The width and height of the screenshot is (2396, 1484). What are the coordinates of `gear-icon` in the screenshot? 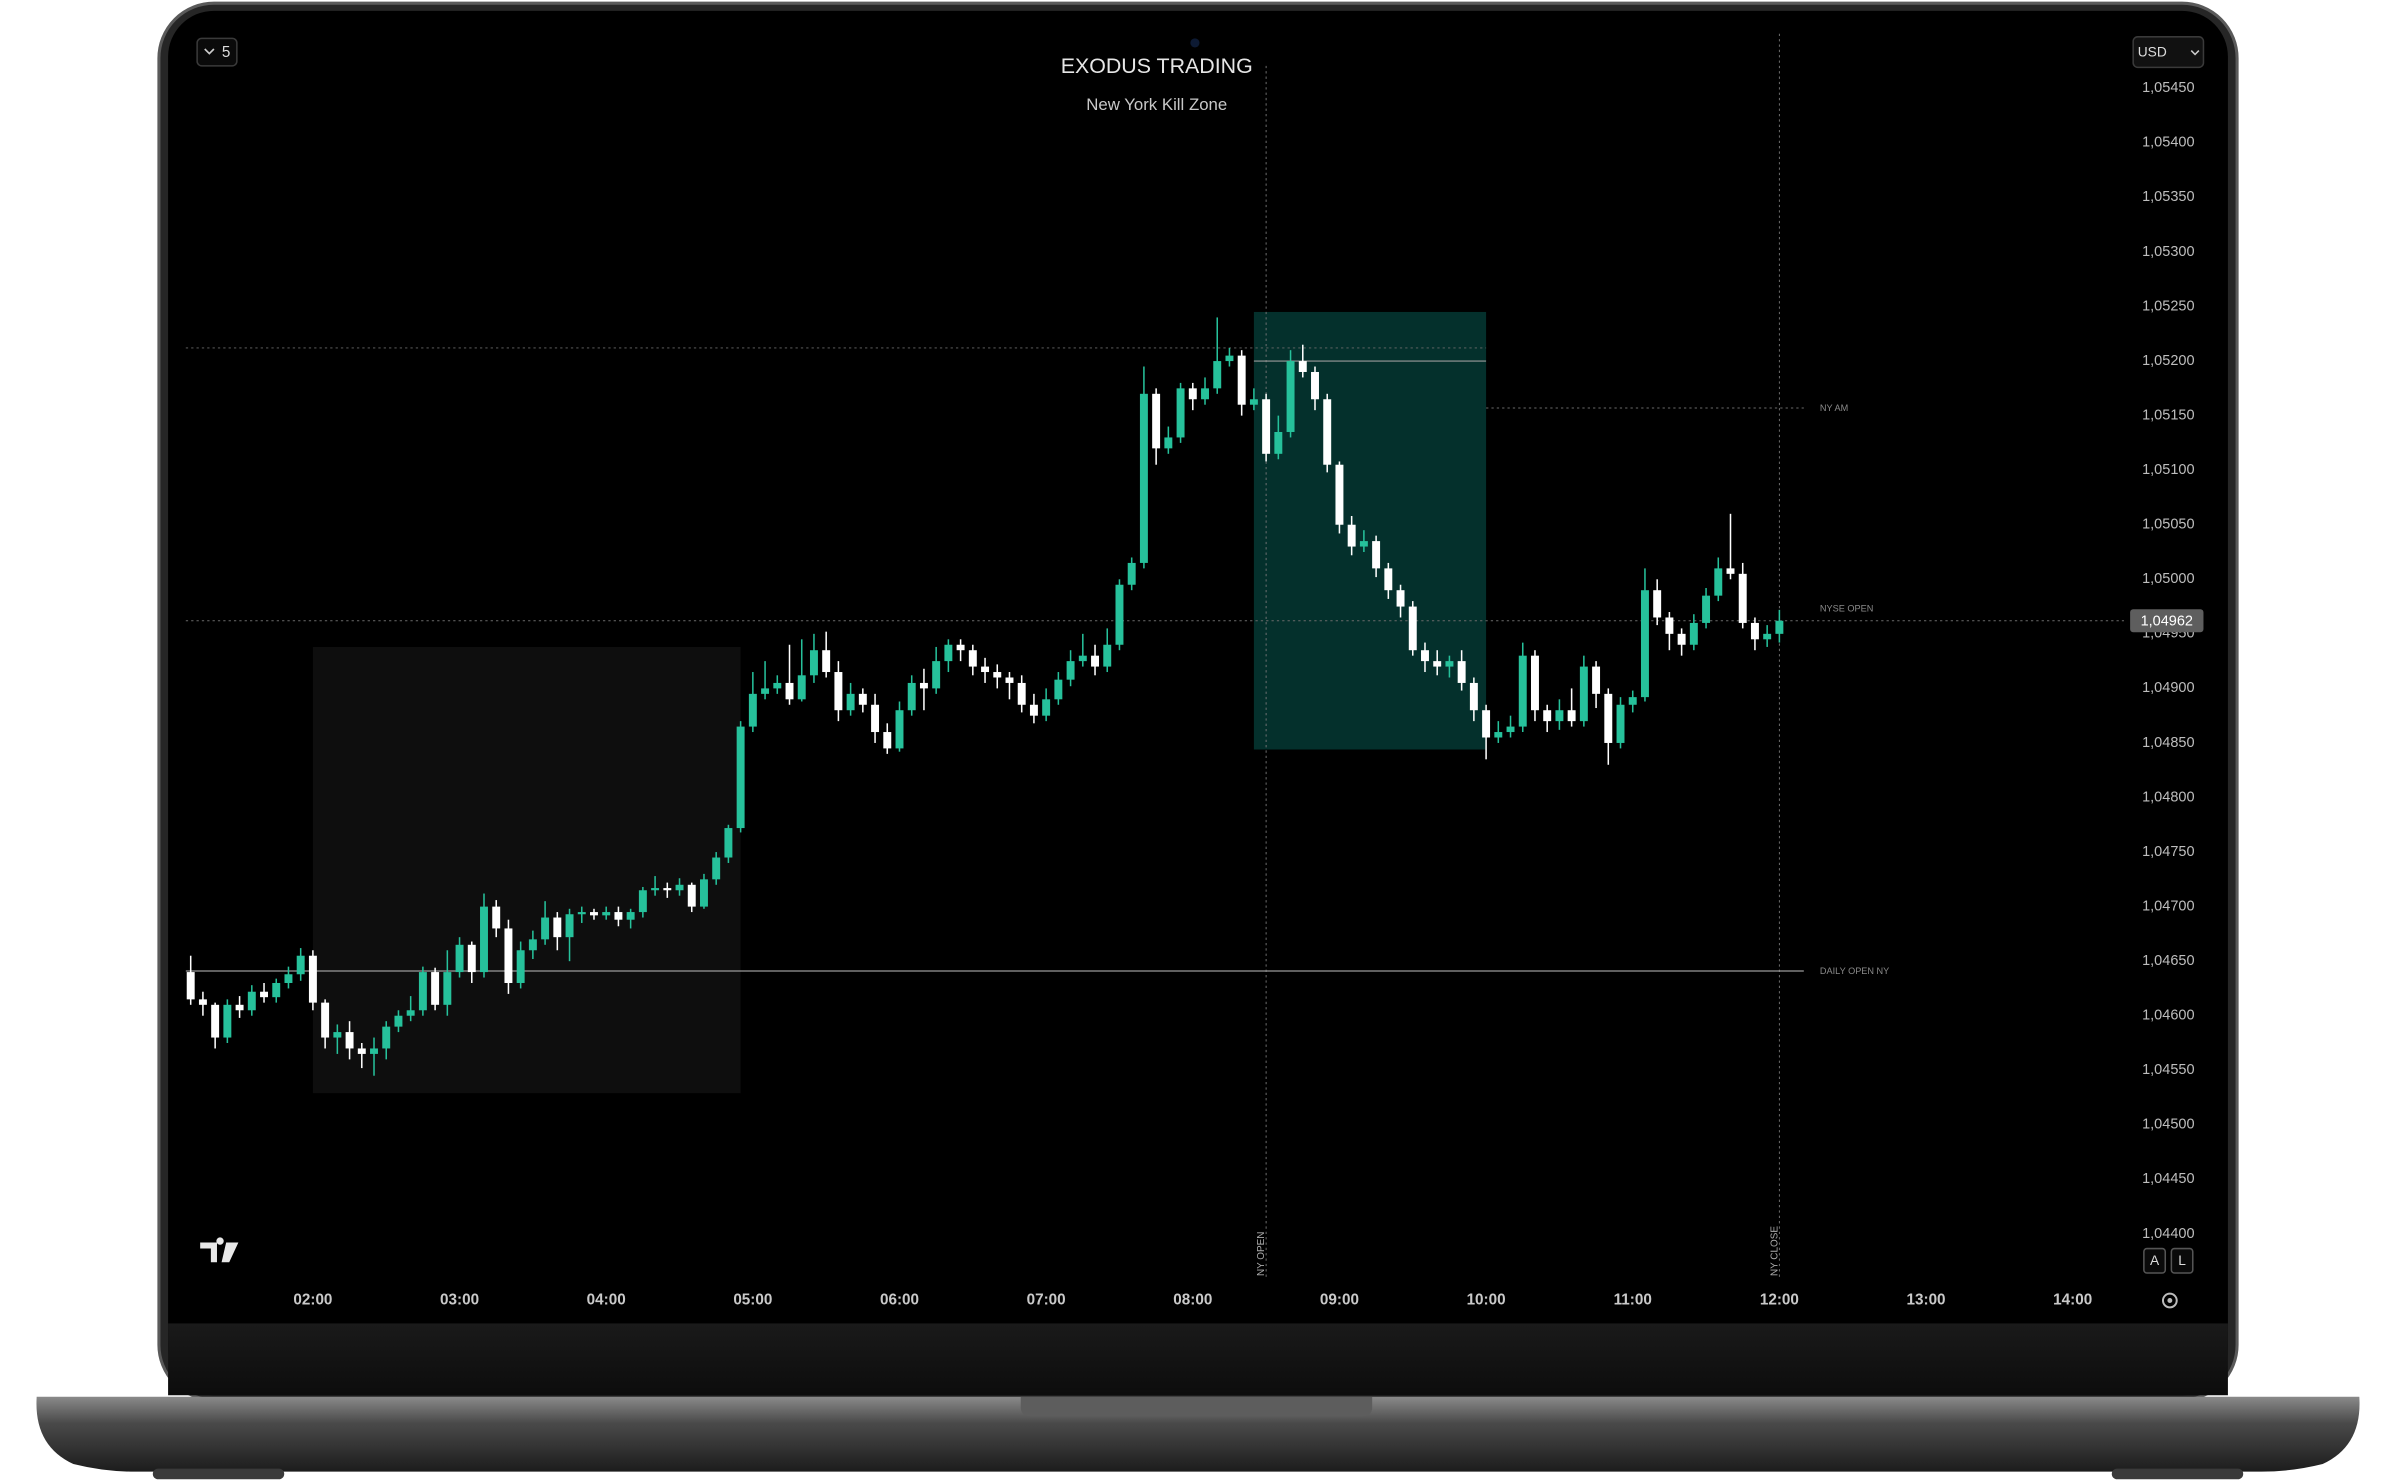 It's located at (2169, 1300).